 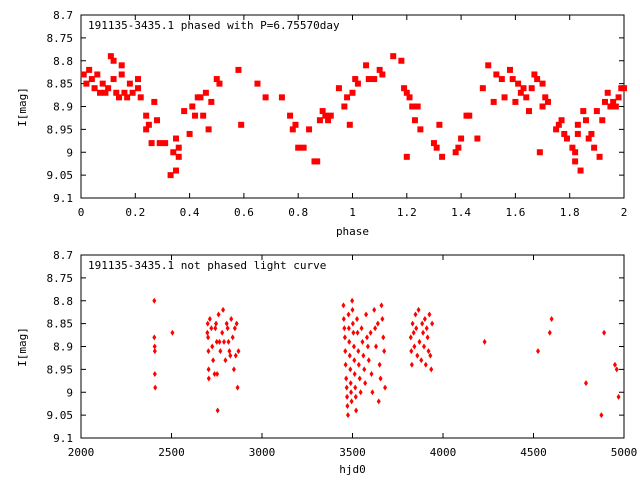 What do you see at coordinates (352, 231) in the screenshot?
I see `phased-x-axis-title: phase` at bounding box center [352, 231].